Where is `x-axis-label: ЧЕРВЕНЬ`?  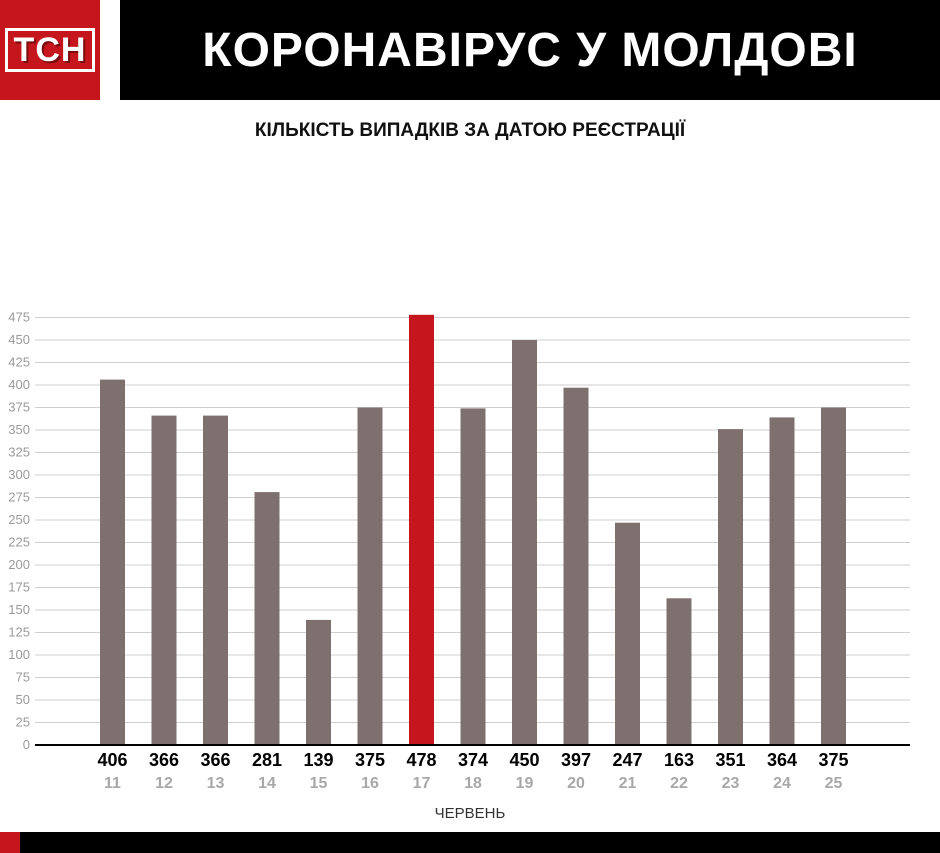 x-axis-label: ЧЕРВЕНЬ is located at coordinates (470, 813).